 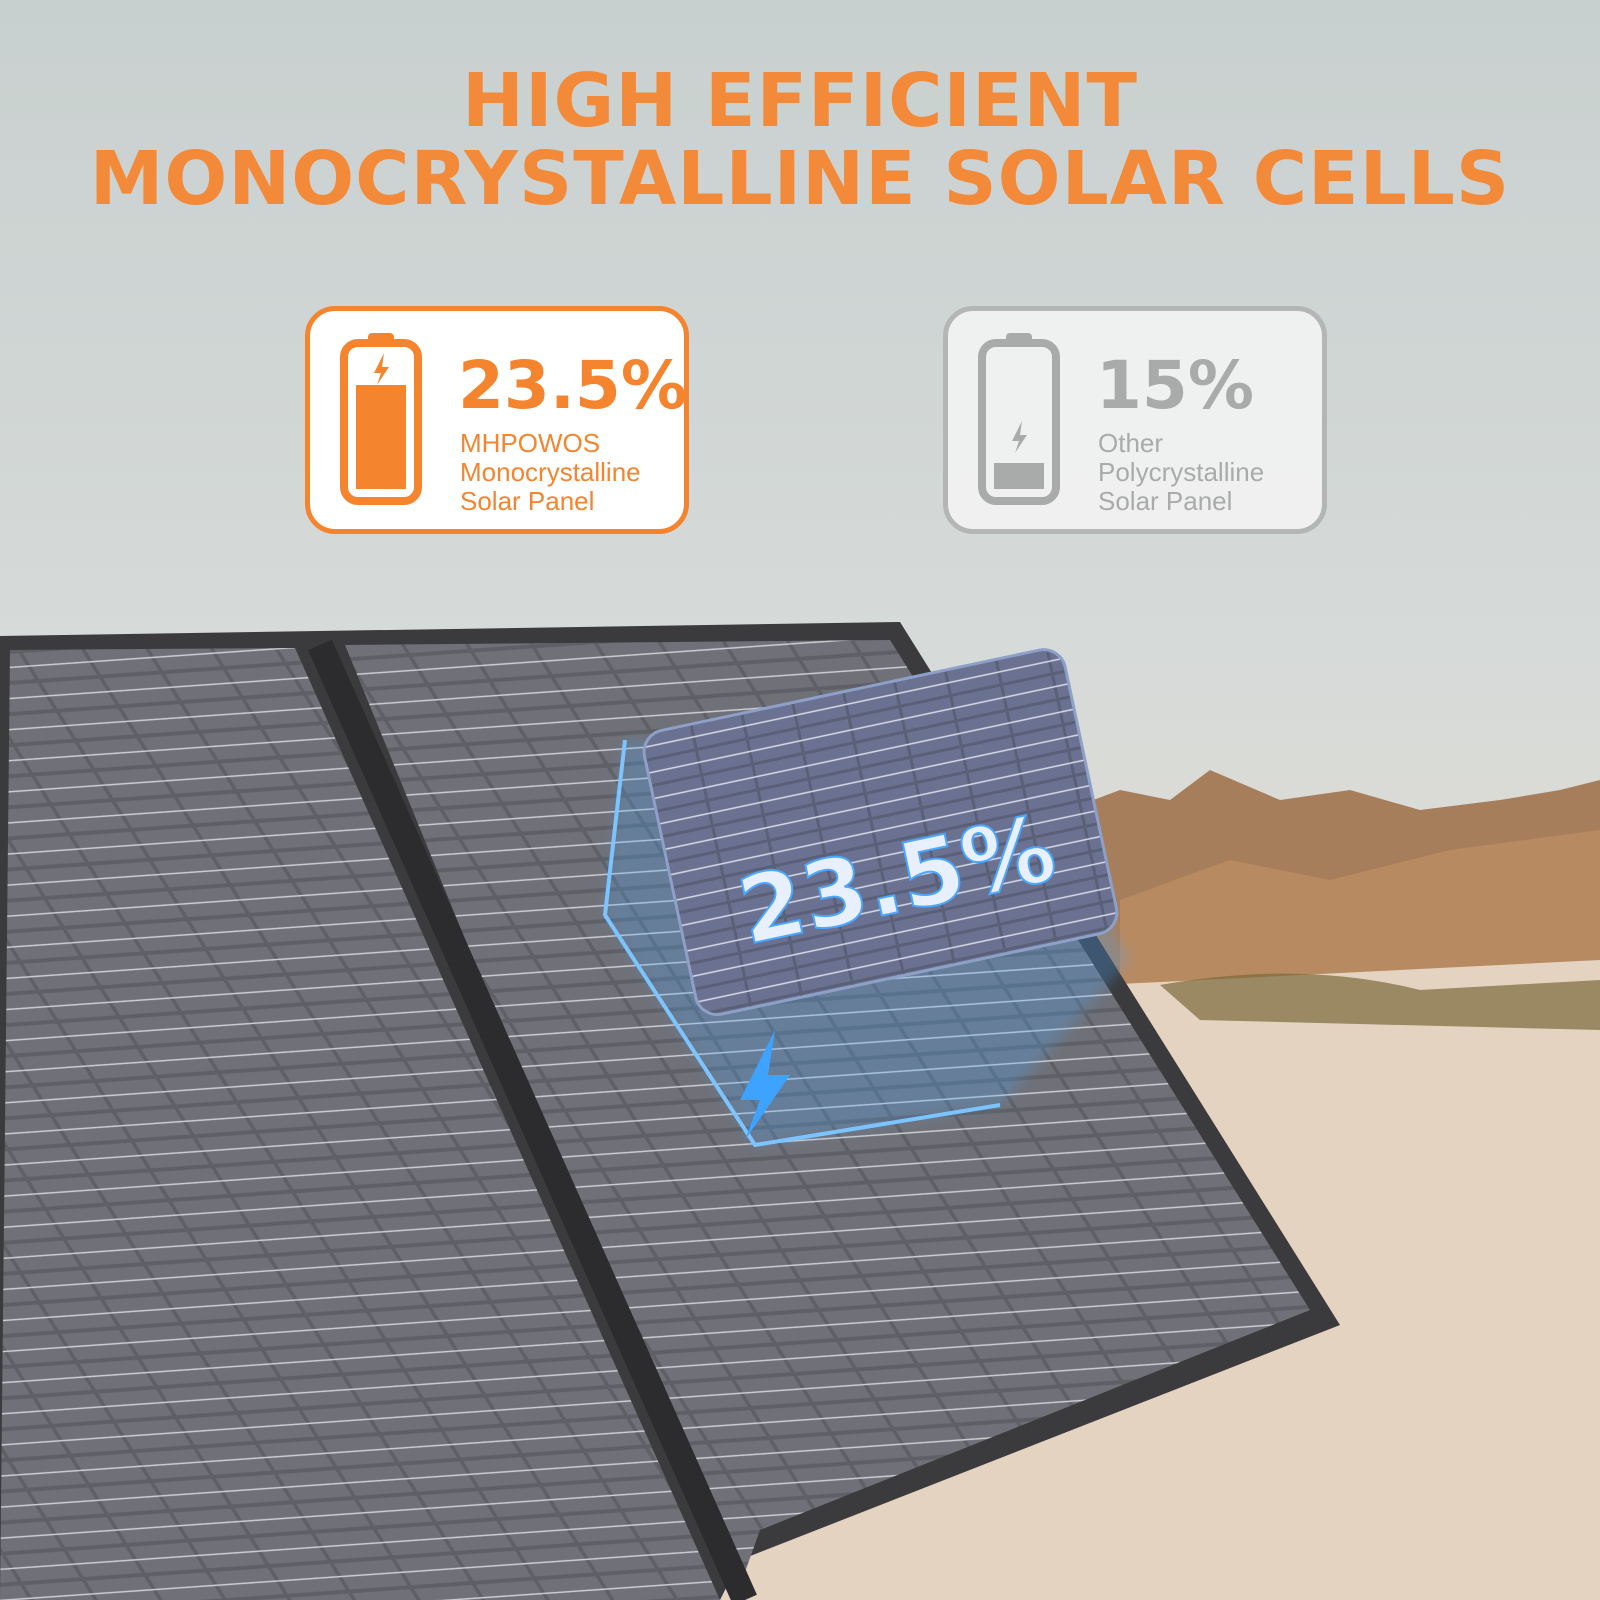 I want to click on headline-line1: HIGH EFFICIENT, so click(x=800, y=101).